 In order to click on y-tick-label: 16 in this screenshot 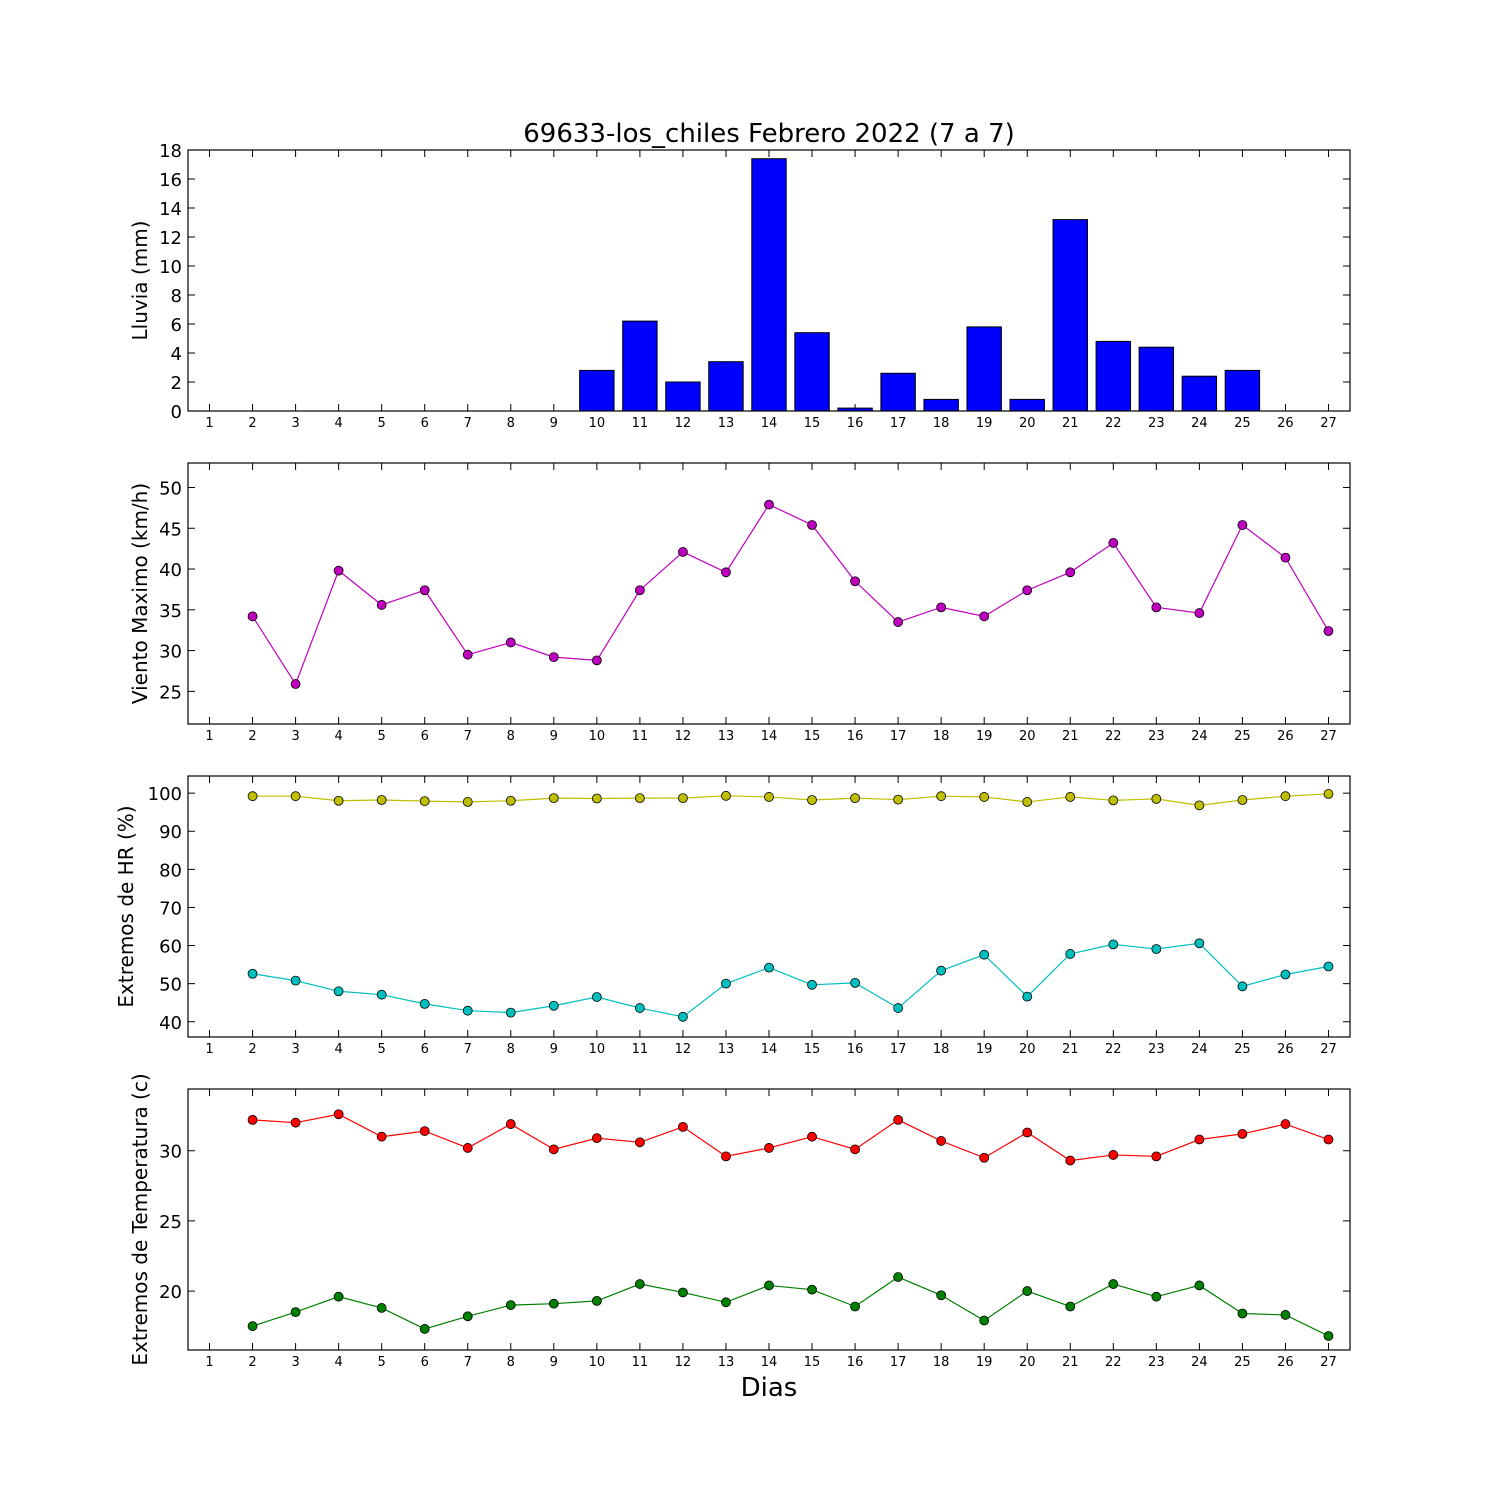, I will do `click(170, 180)`.